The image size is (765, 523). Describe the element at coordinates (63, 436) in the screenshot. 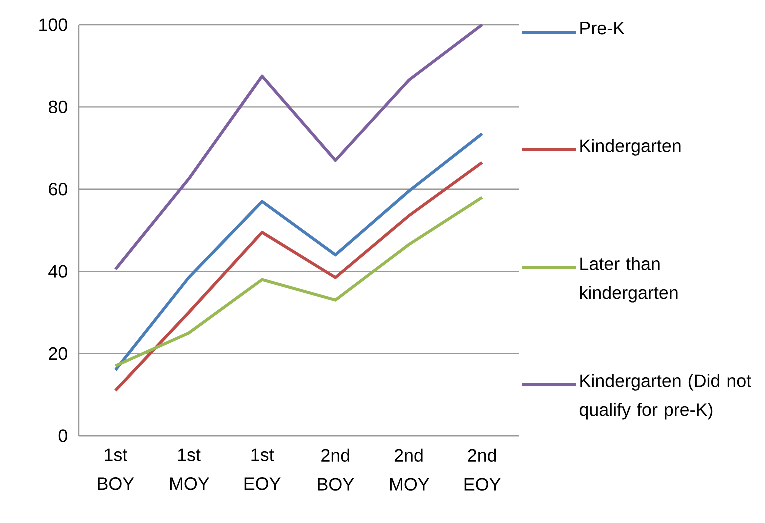

I see `y-tick-label: 0` at that location.